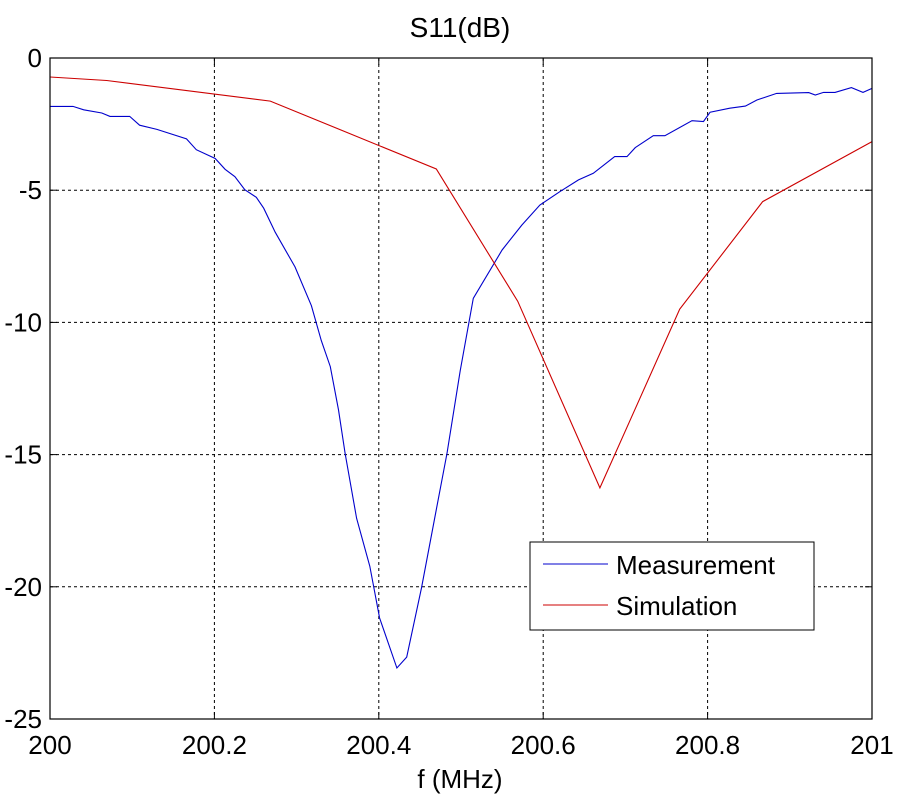 The height and width of the screenshot is (800, 900). What do you see at coordinates (378, 745) in the screenshot?
I see `x-tick-label: 200.4` at bounding box center [378, 745].